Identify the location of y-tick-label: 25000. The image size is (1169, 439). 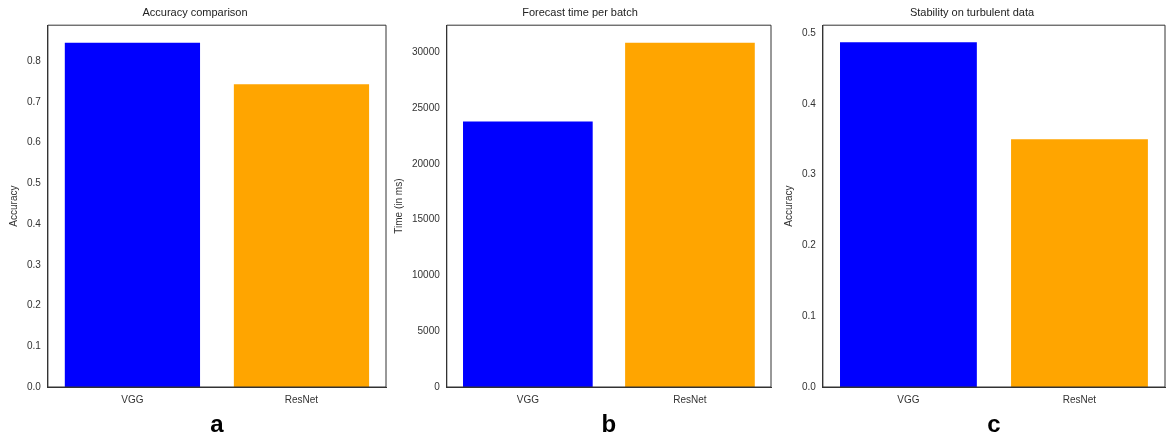
(426, 107).